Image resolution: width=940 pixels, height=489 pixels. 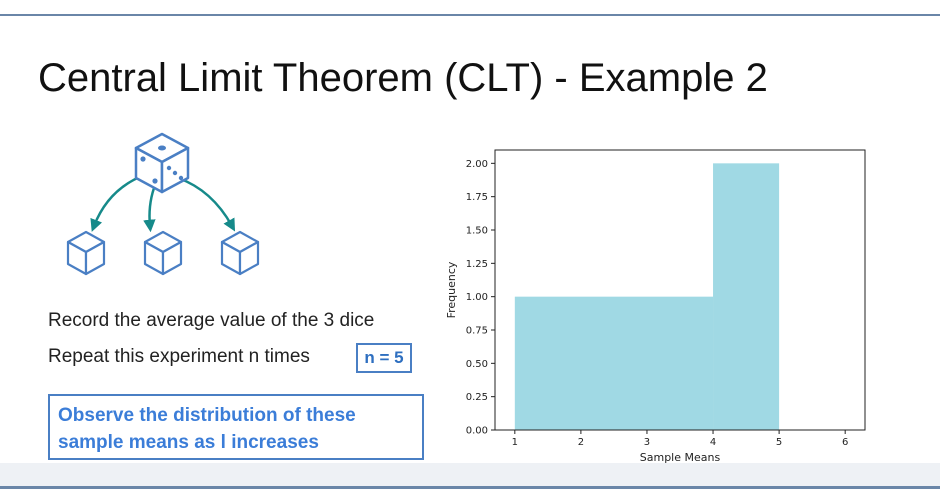 I want to click on slide-title: Central Limit Theorem (CLT) - Example 2, so click(x=403, y=78).